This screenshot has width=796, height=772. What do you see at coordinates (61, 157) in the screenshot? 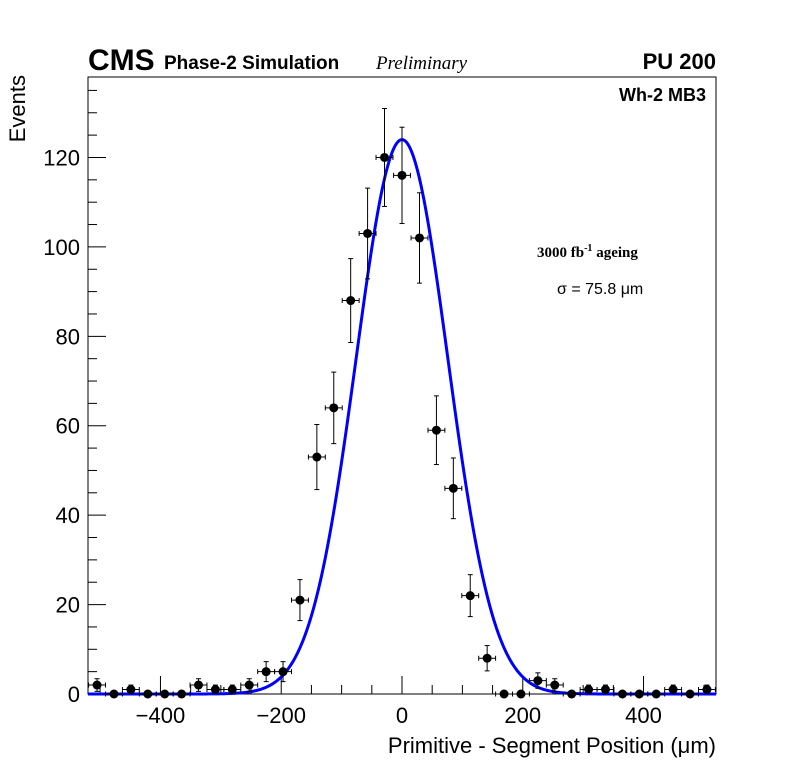
I see `y-tick-label: 120` at bounding box center [61, 157].